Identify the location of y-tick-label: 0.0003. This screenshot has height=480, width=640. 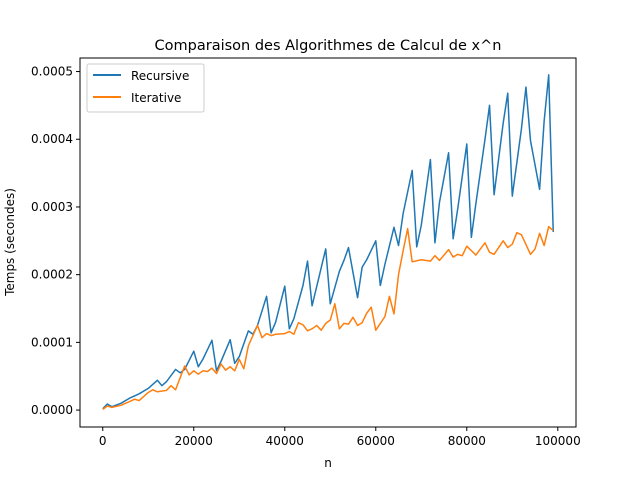
(52, 207).